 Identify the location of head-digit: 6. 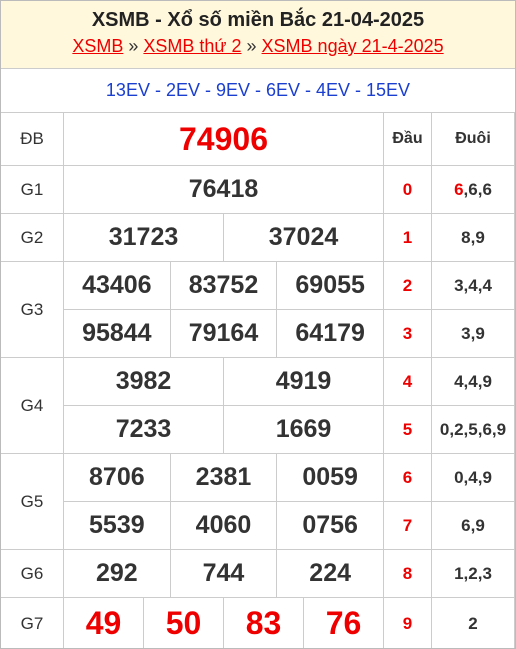
(408, 478).